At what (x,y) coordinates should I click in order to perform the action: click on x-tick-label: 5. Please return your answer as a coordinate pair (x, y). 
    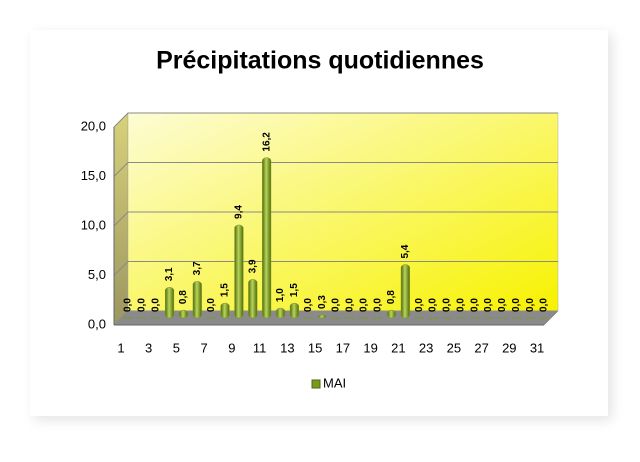
    Looking at the image, I should click on (176, 347).